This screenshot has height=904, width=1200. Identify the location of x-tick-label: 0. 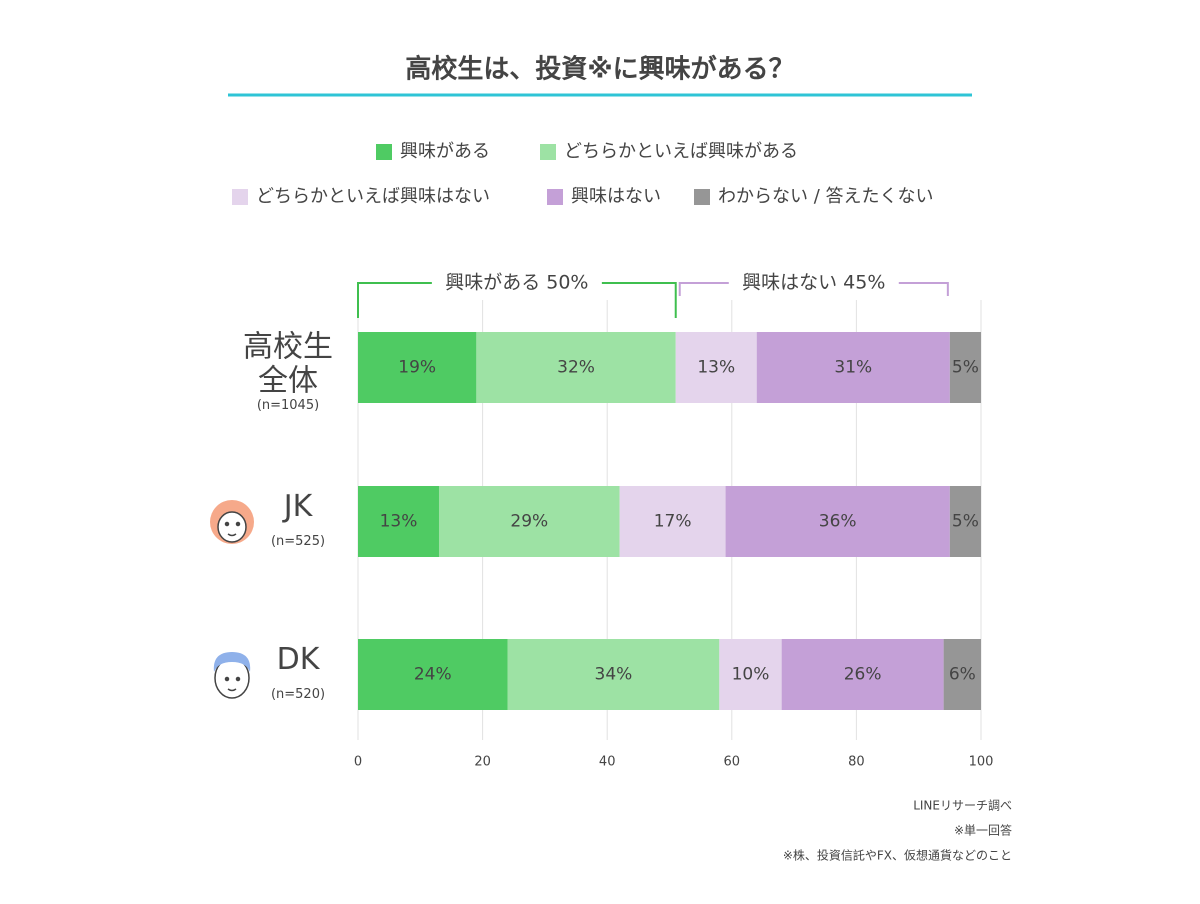
(358, 762).